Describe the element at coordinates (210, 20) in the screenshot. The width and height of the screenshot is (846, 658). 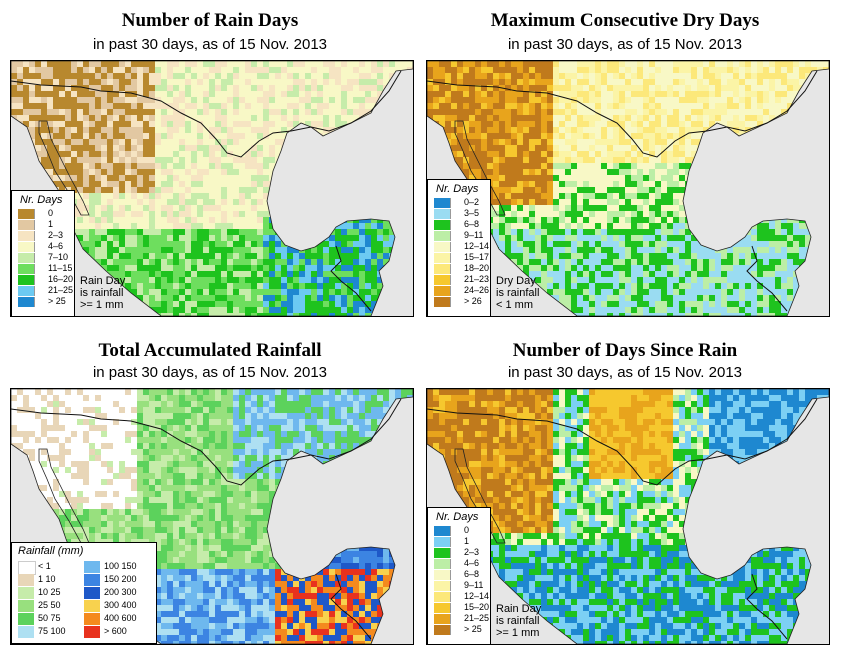
I see `panel-1-title: Number of Rain Days` at that location.